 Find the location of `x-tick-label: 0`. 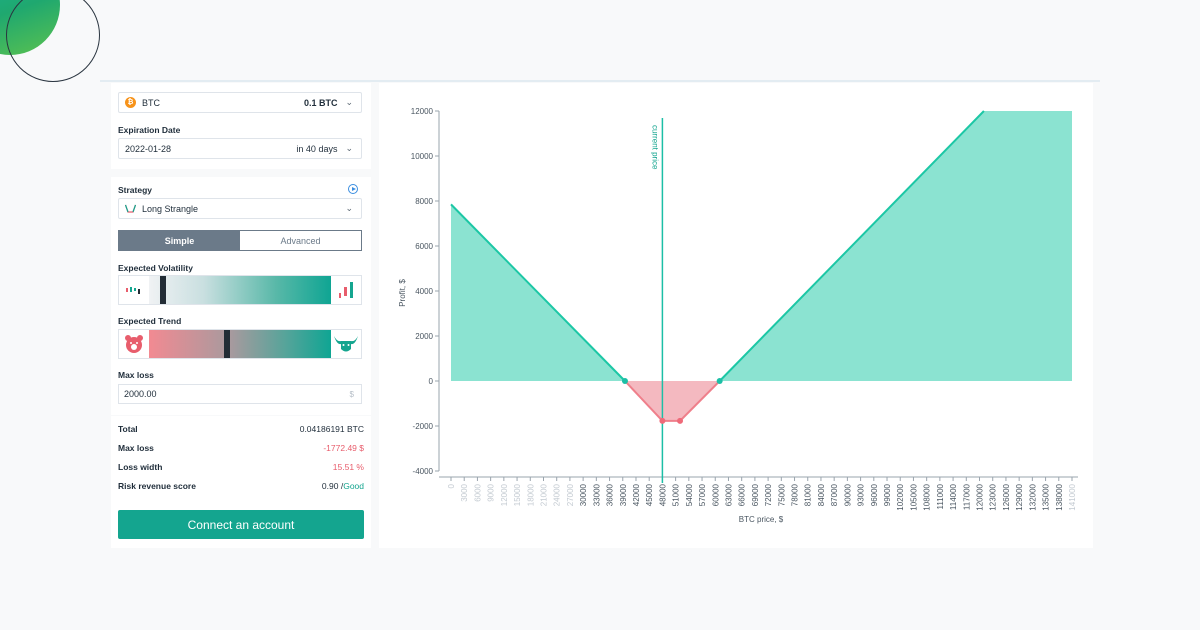

x-tick-label: 0 is located at coordinates (451, 485).